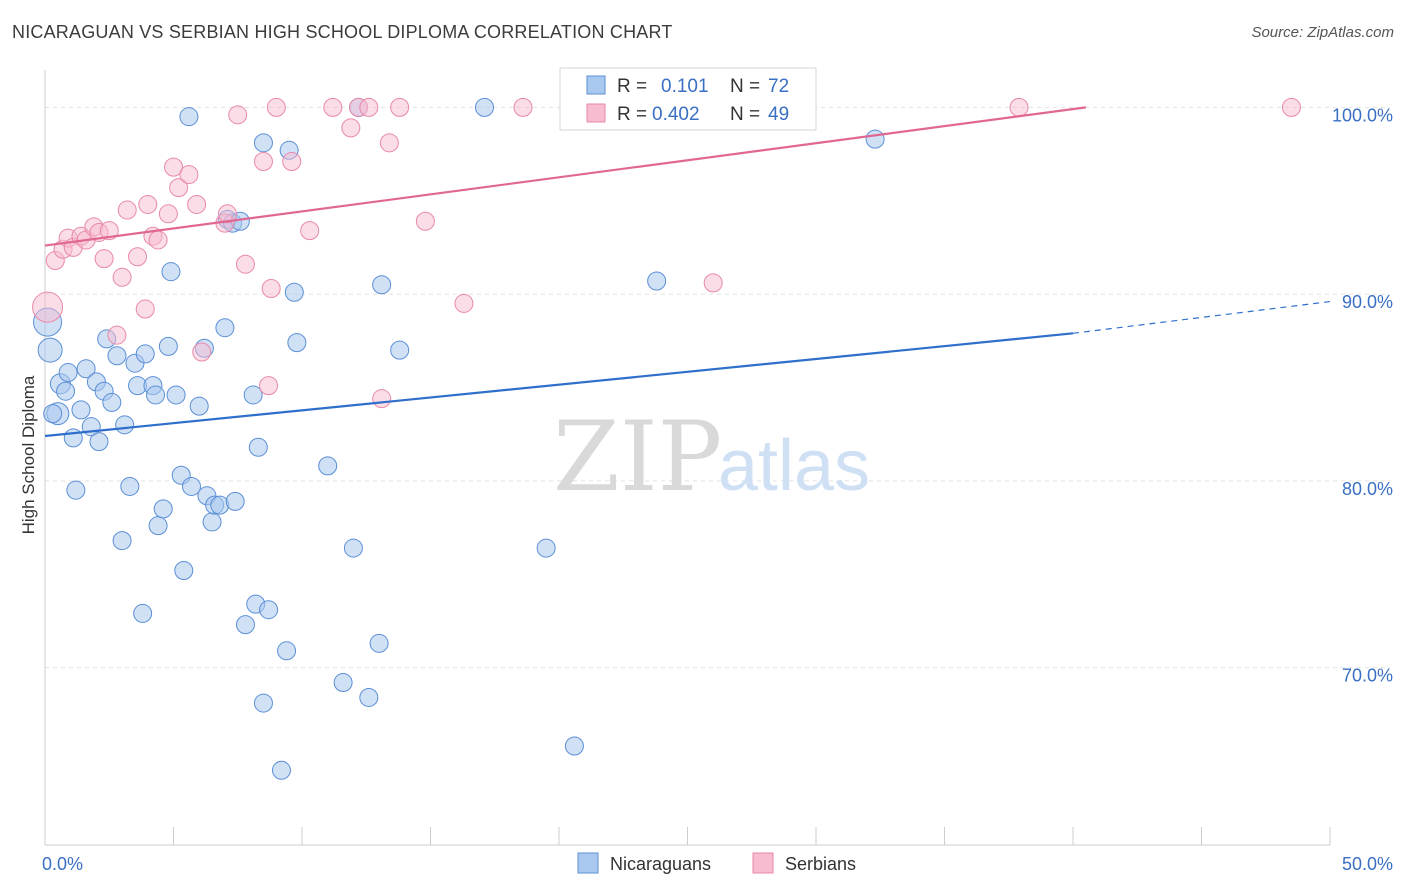 This screenshot has height=892, width=1406. What do you see at coordinates (688, 99) in the screenshot?
I see `stats-legend: R = 0.101 N = 72 R = 0.402 N = 49` at bounding box center [688, 99].